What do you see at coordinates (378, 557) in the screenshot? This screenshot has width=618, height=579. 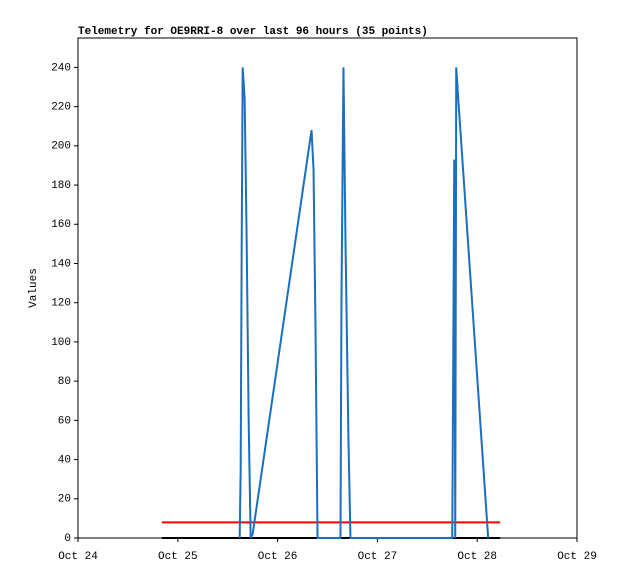 I see `x-tick-label: Oct 27` at bounding box center [378, 557].